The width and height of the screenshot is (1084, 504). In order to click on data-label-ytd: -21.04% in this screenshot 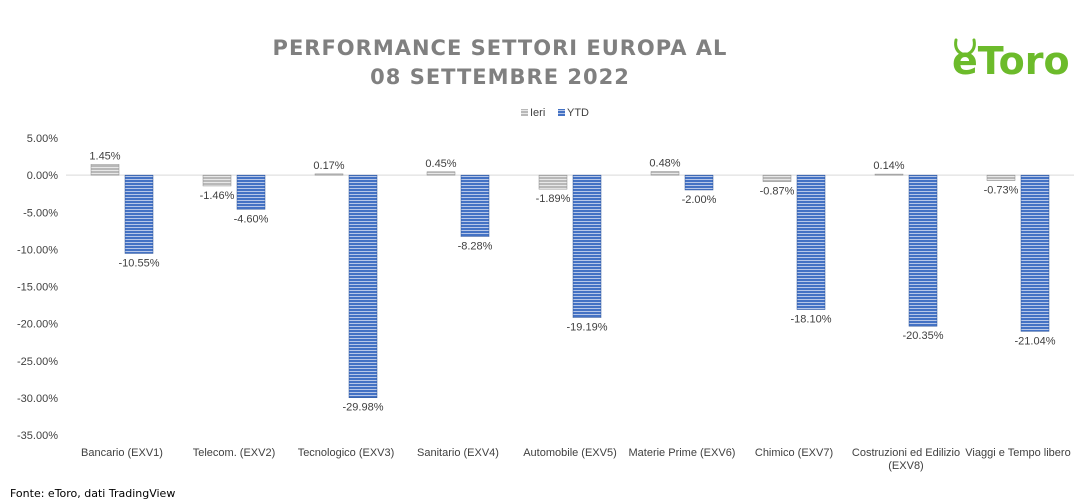, I will do `click(1035, 341)`.